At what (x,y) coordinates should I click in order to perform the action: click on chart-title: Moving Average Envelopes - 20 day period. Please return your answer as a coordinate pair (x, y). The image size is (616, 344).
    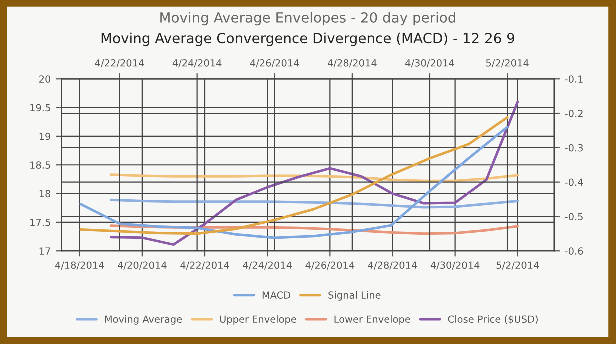
    Looking at the image, I should click on (308, 19).